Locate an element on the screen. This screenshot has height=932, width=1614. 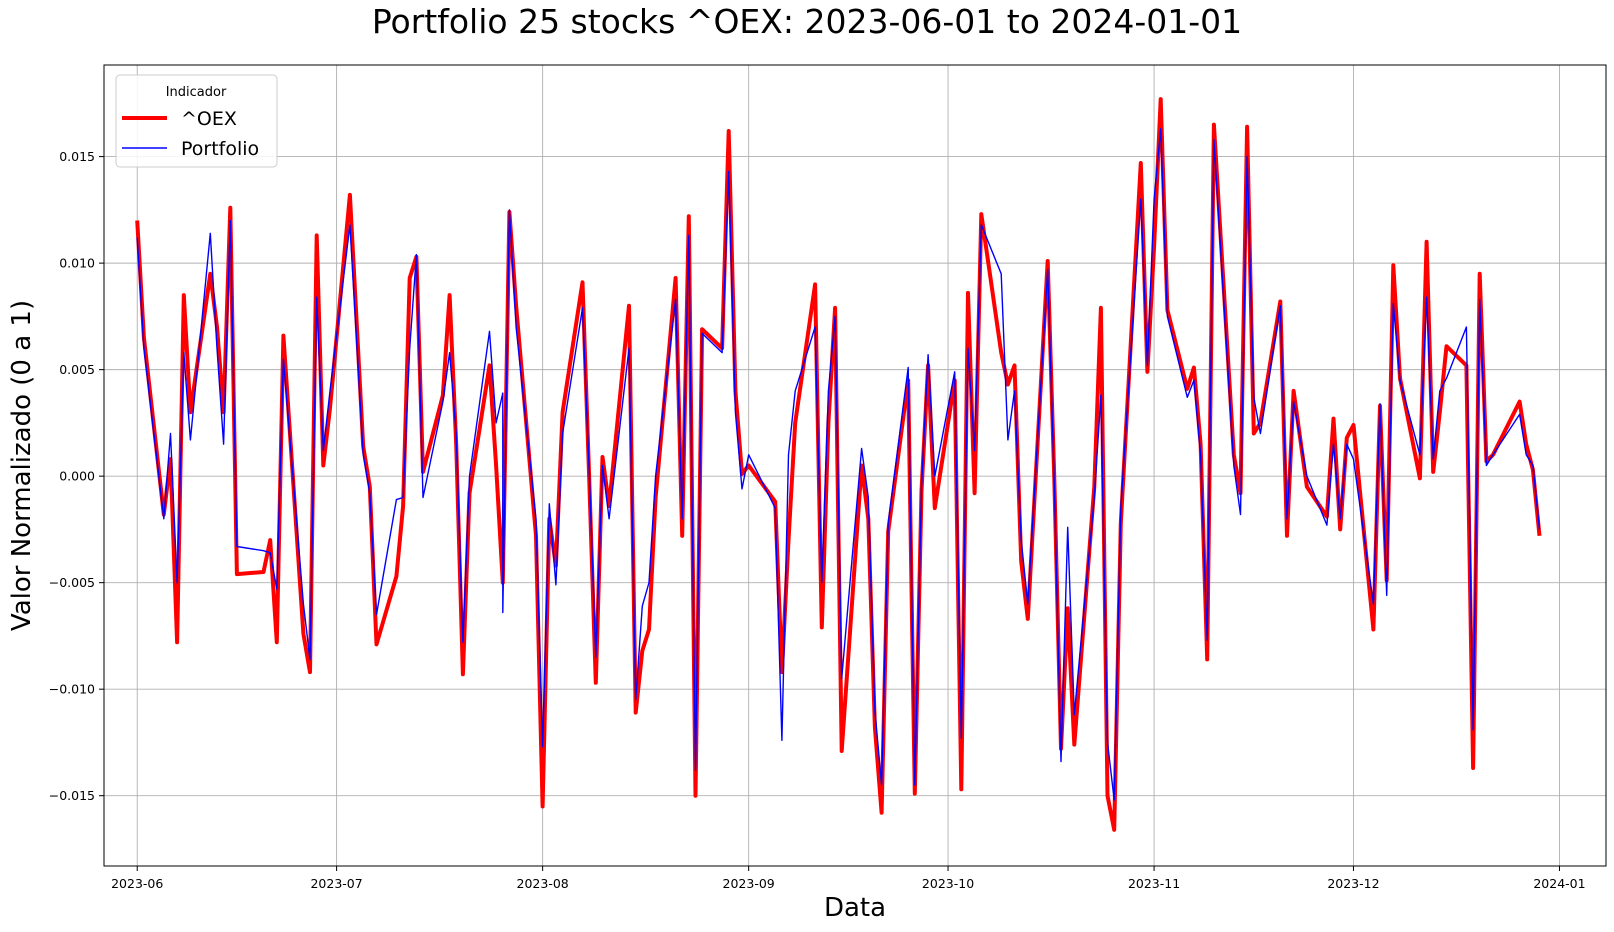
y-tick-label: −0.015 is located at coordinates (72, 795).